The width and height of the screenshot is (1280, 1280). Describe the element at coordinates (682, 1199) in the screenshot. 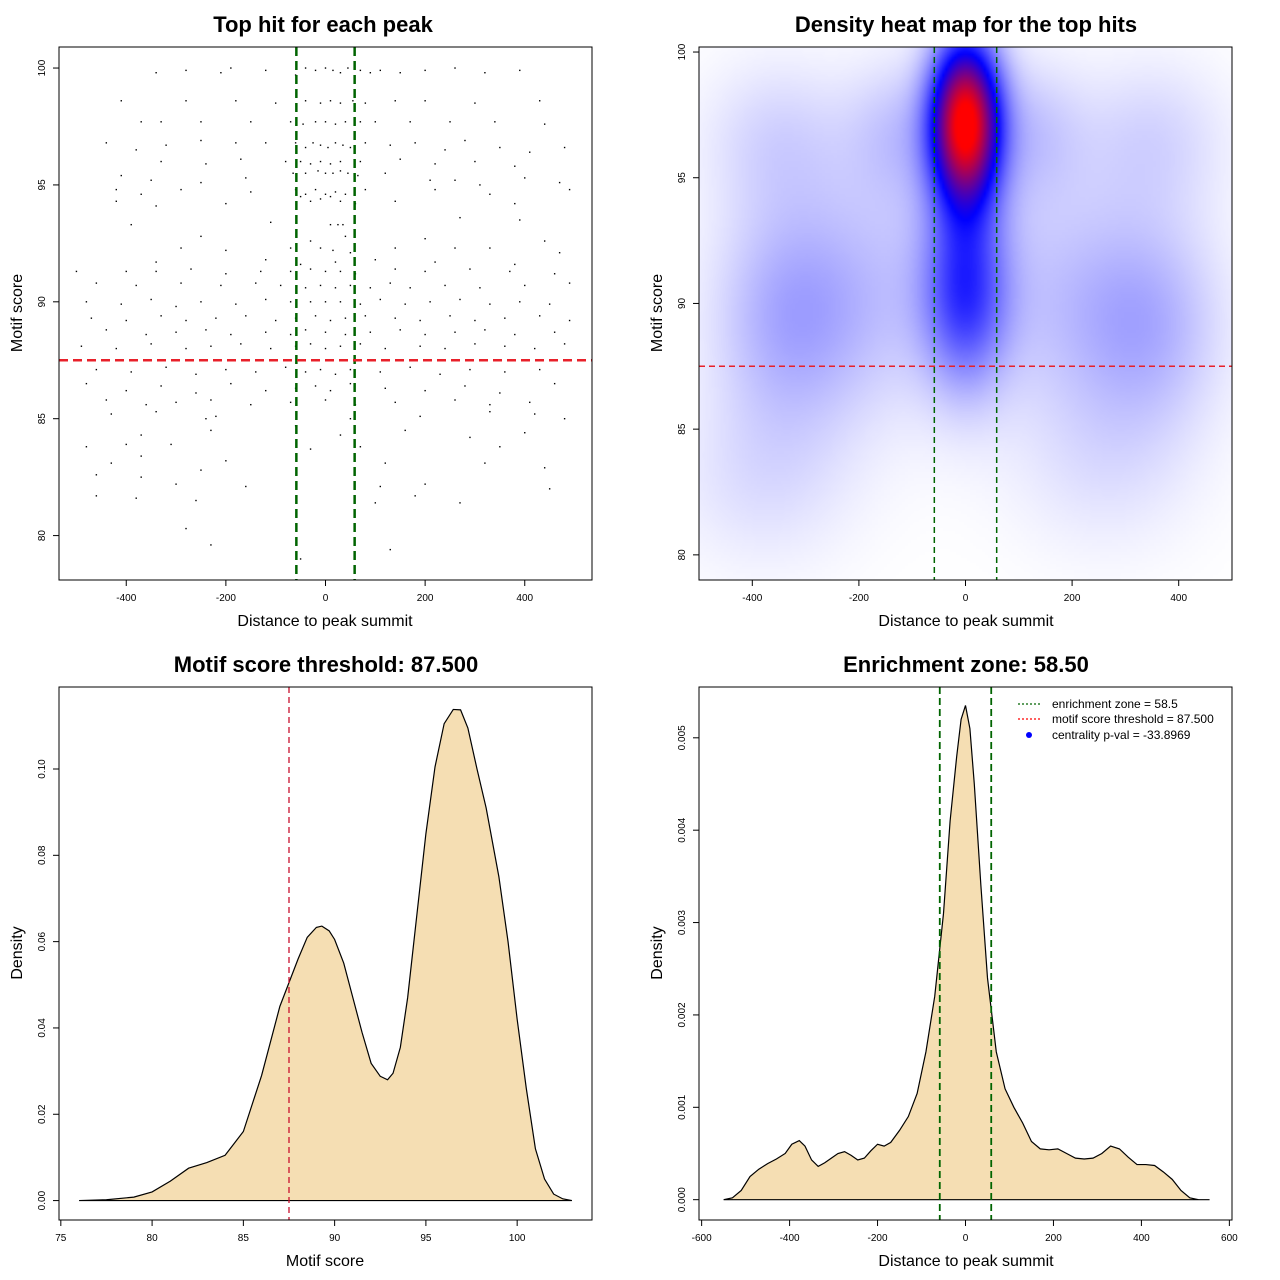

I see `y-tick-label: 0.000` at that location.